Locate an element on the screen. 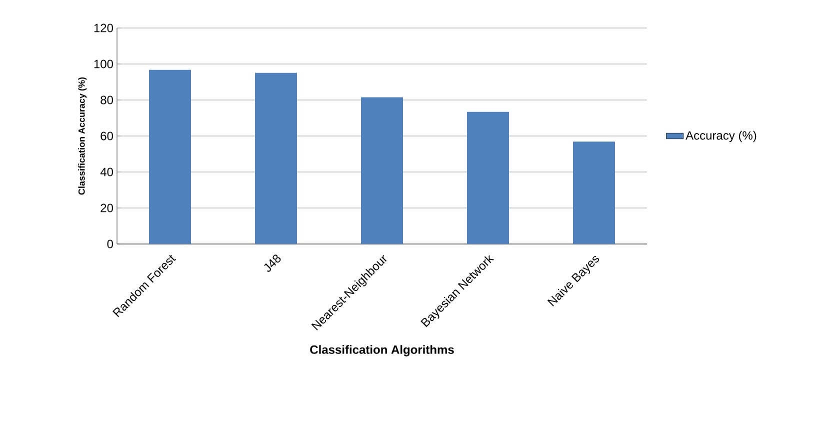 The height and width of the screenshot is (423, 828). y-tick-label: 60 is located at coordinates (107, 136).